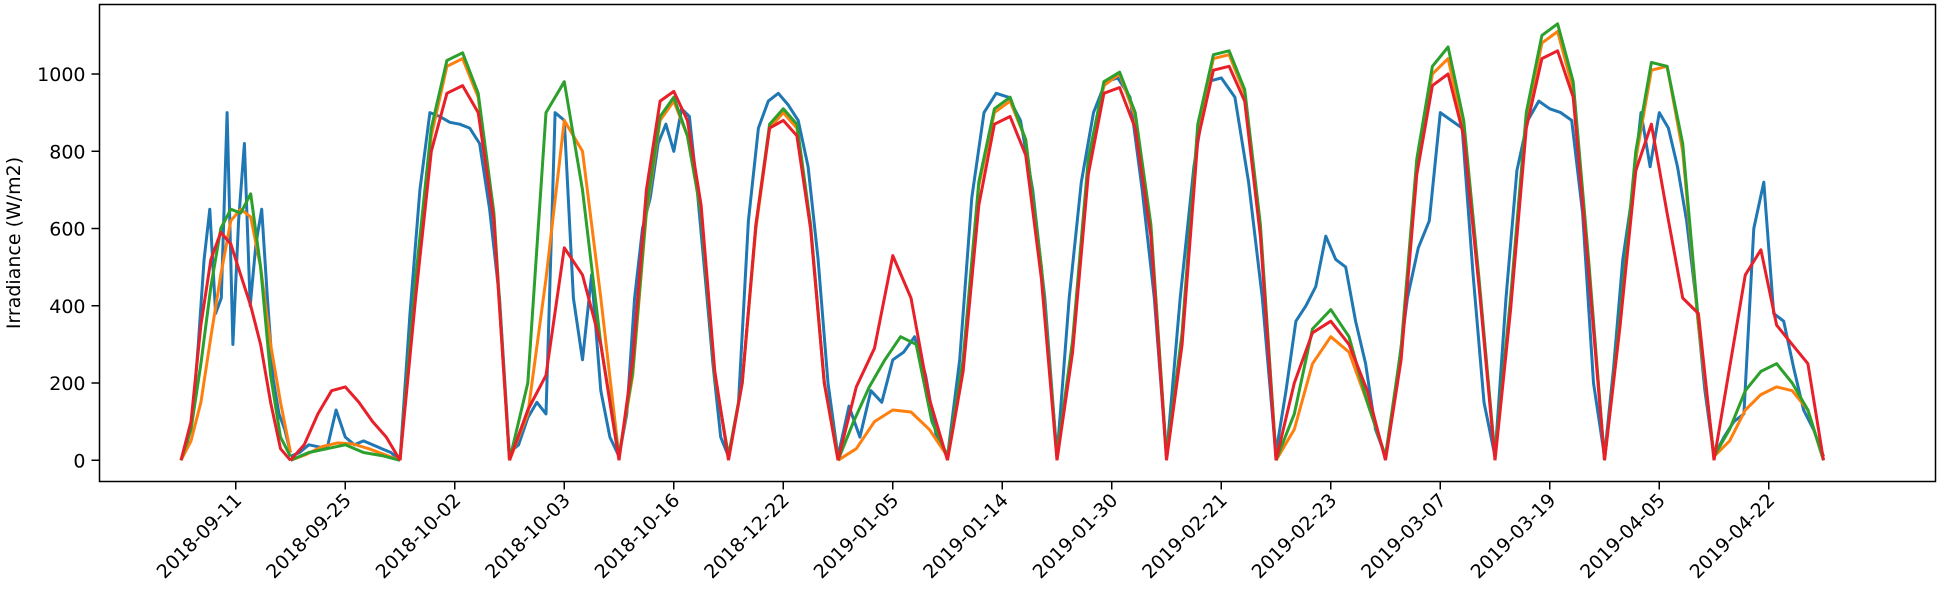  What do you see at coordinates (1733, 536) in the screenshot?
I see `x-tick-label: 2019-04-22` at bounding box center [1733, 536].